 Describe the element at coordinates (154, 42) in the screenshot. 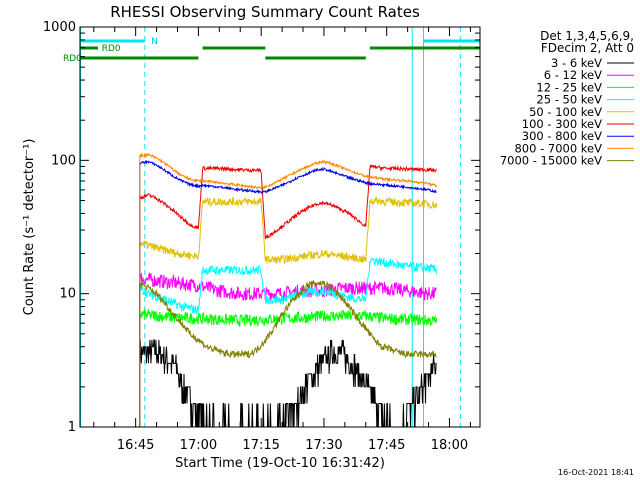

I see `flag-label-0: N` at that location.